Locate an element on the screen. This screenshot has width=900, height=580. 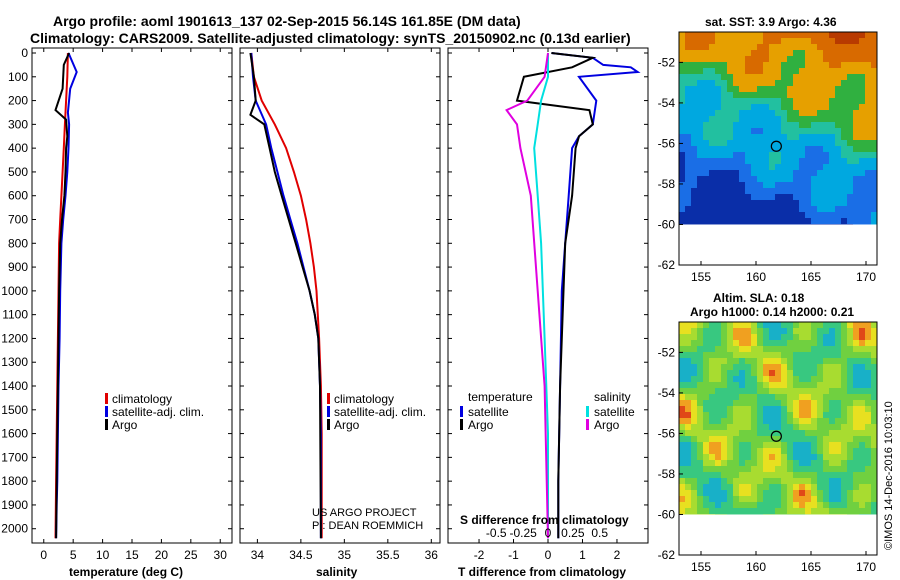
s-diff-tick-label: -0.5 is located at coordinates (496, 533).